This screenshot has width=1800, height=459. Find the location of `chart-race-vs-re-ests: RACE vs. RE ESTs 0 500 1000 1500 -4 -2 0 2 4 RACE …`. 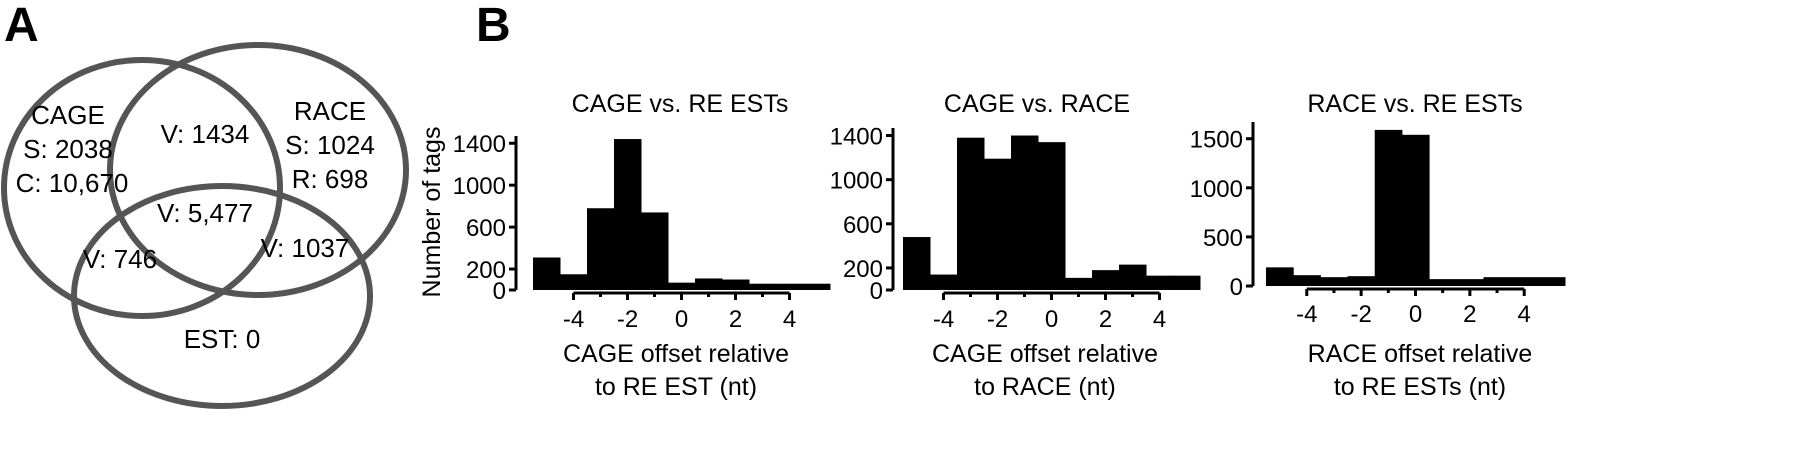

chart-race-vs-re-ests: RACE vs. RE ESTs 0 500 1000 1500 -4 -2 0 2 4 RACE … is located at coordinates (1378, 245).